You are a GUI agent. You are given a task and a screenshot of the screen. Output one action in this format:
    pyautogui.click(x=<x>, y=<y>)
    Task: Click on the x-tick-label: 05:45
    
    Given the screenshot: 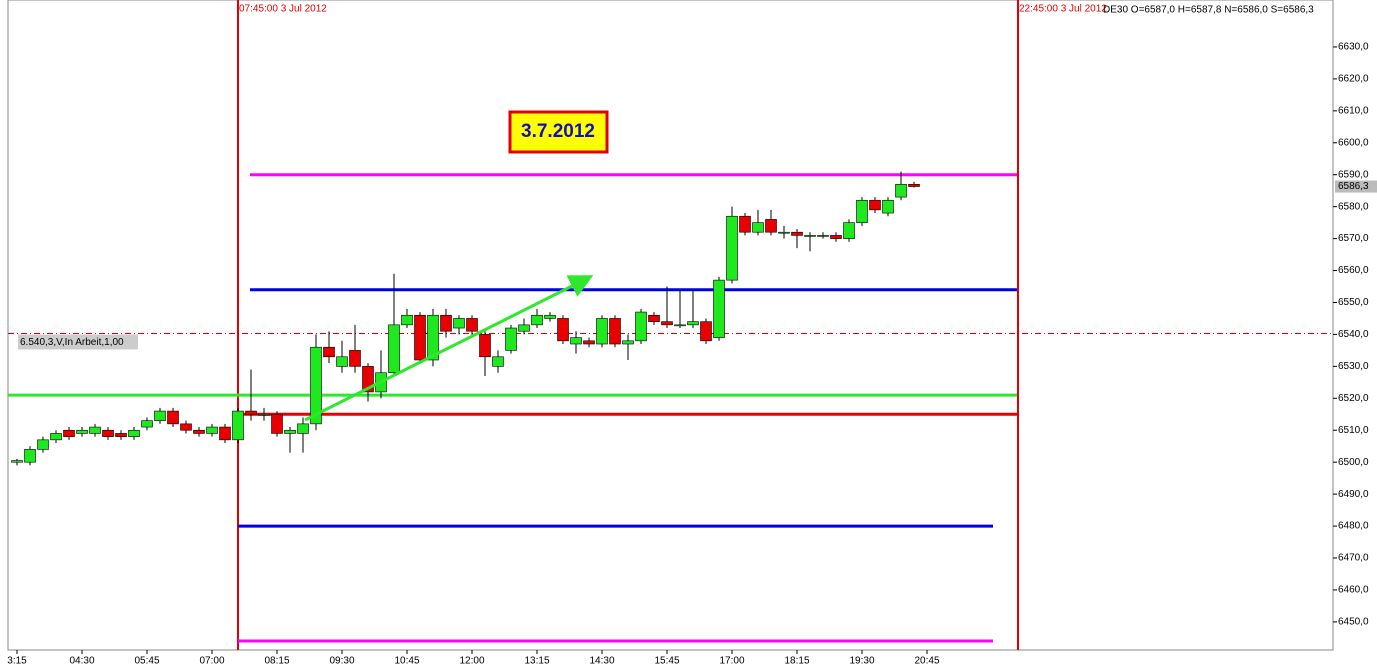 What is the action you would take?
    pyautogui.click(x=146, y=661)
    